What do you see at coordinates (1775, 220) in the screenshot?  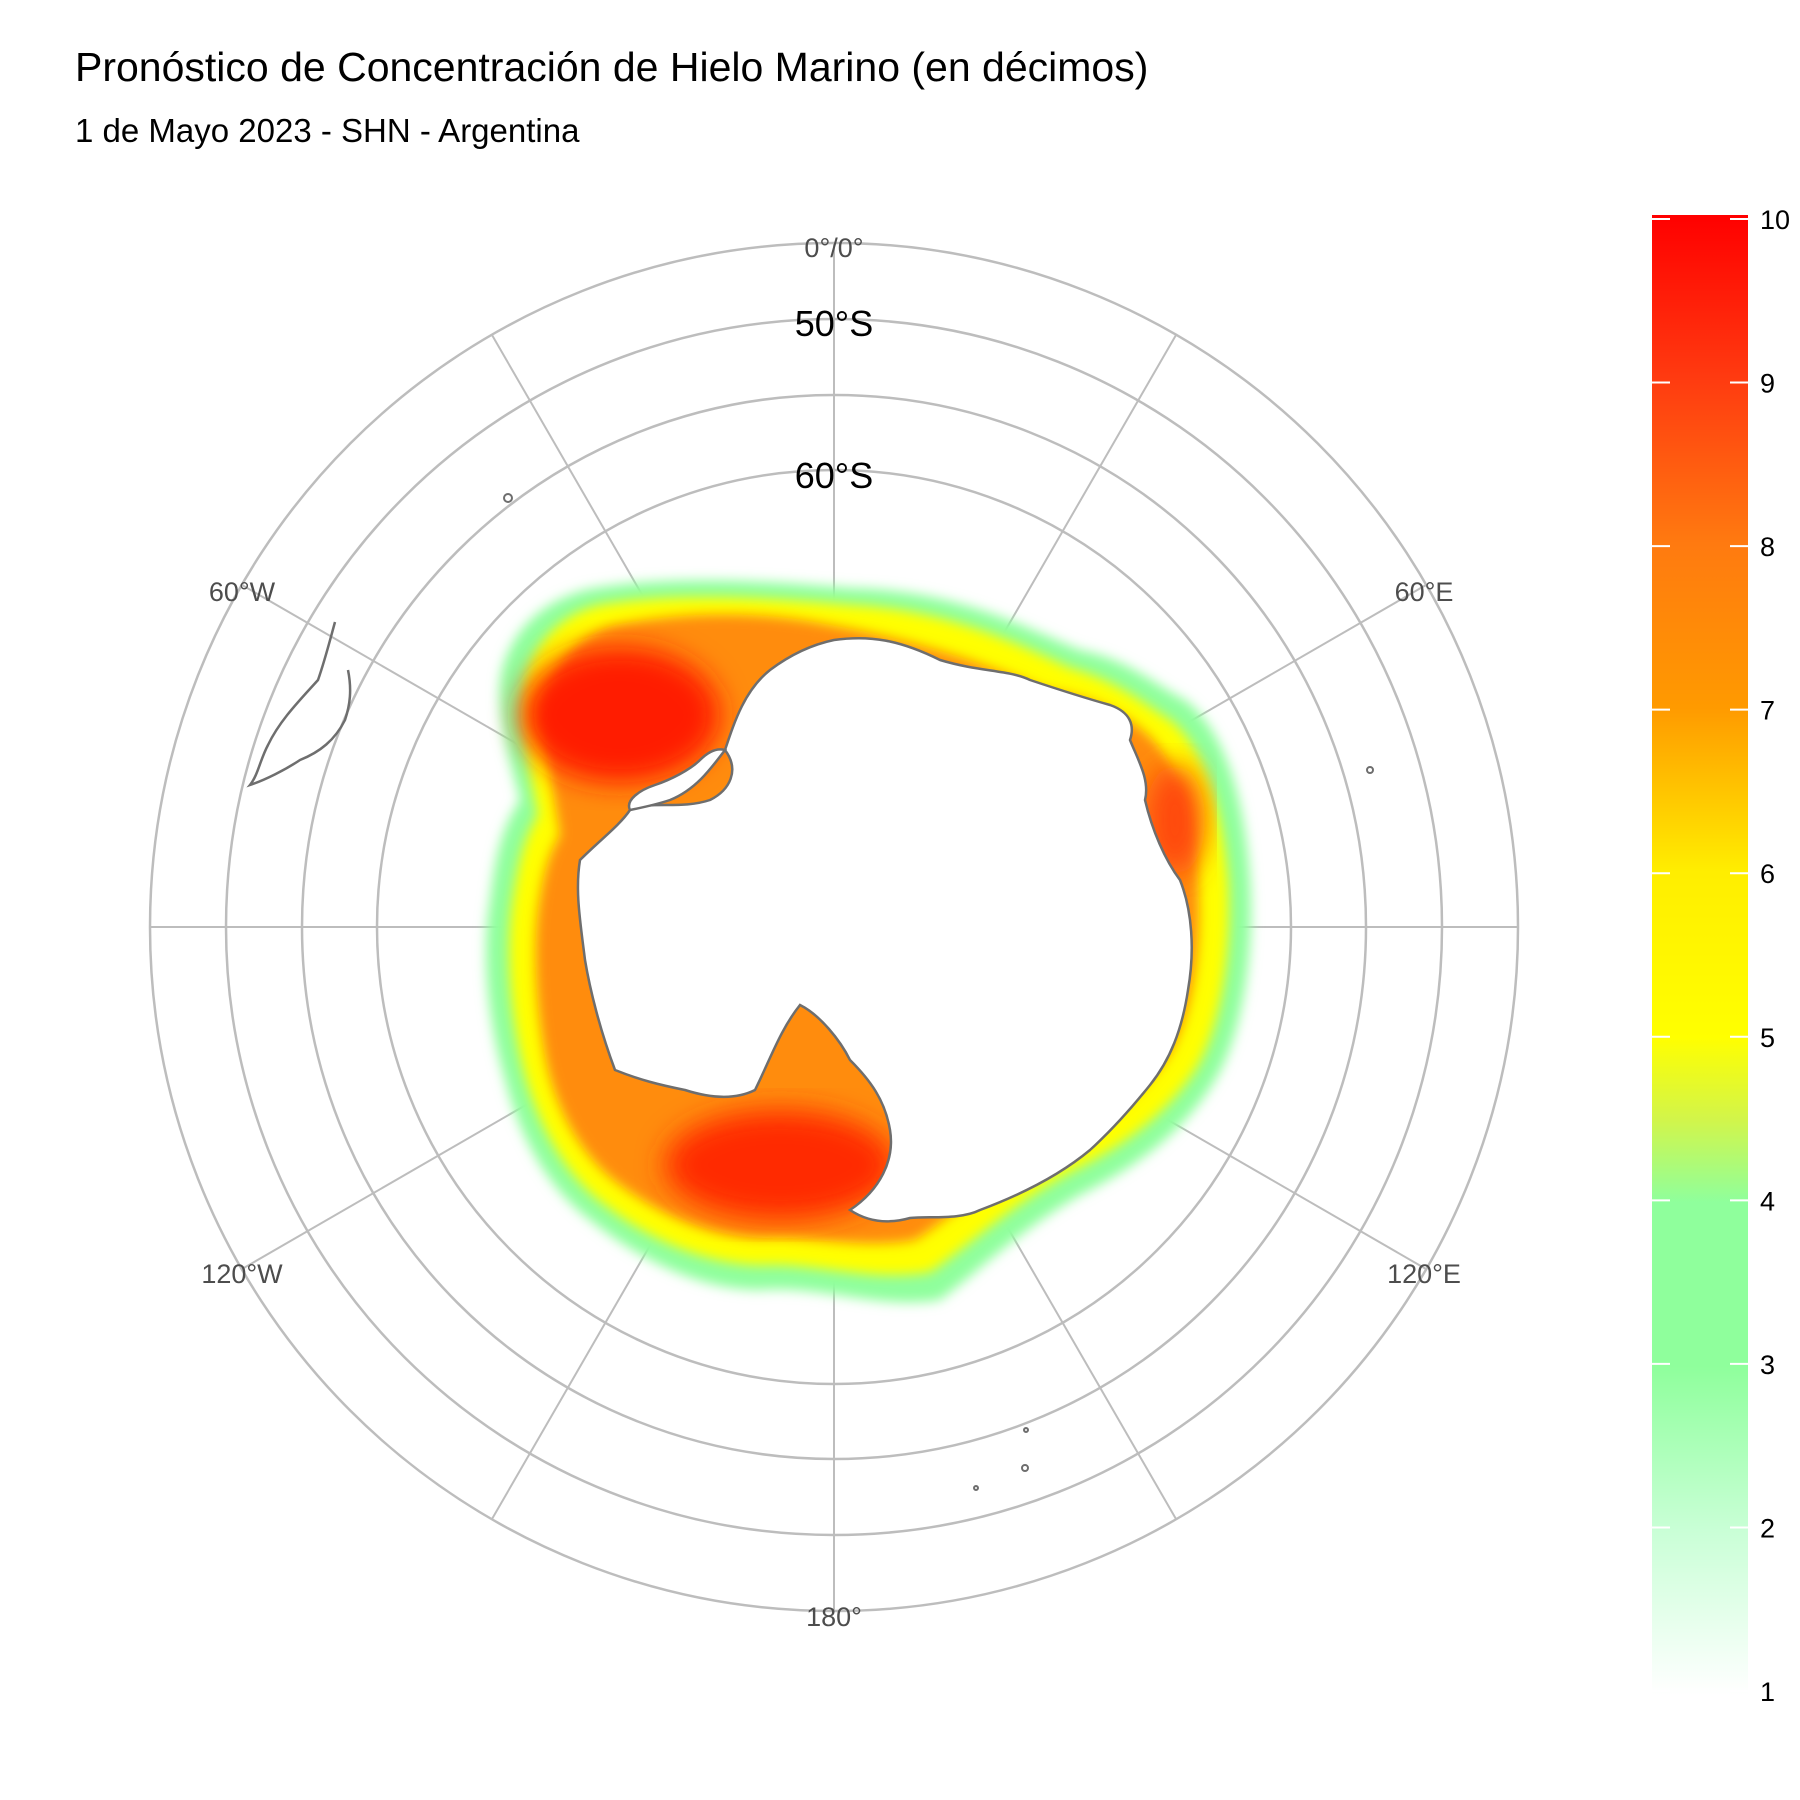 I see `legend-tick-label: 10` at bounding box center [1775, 220].